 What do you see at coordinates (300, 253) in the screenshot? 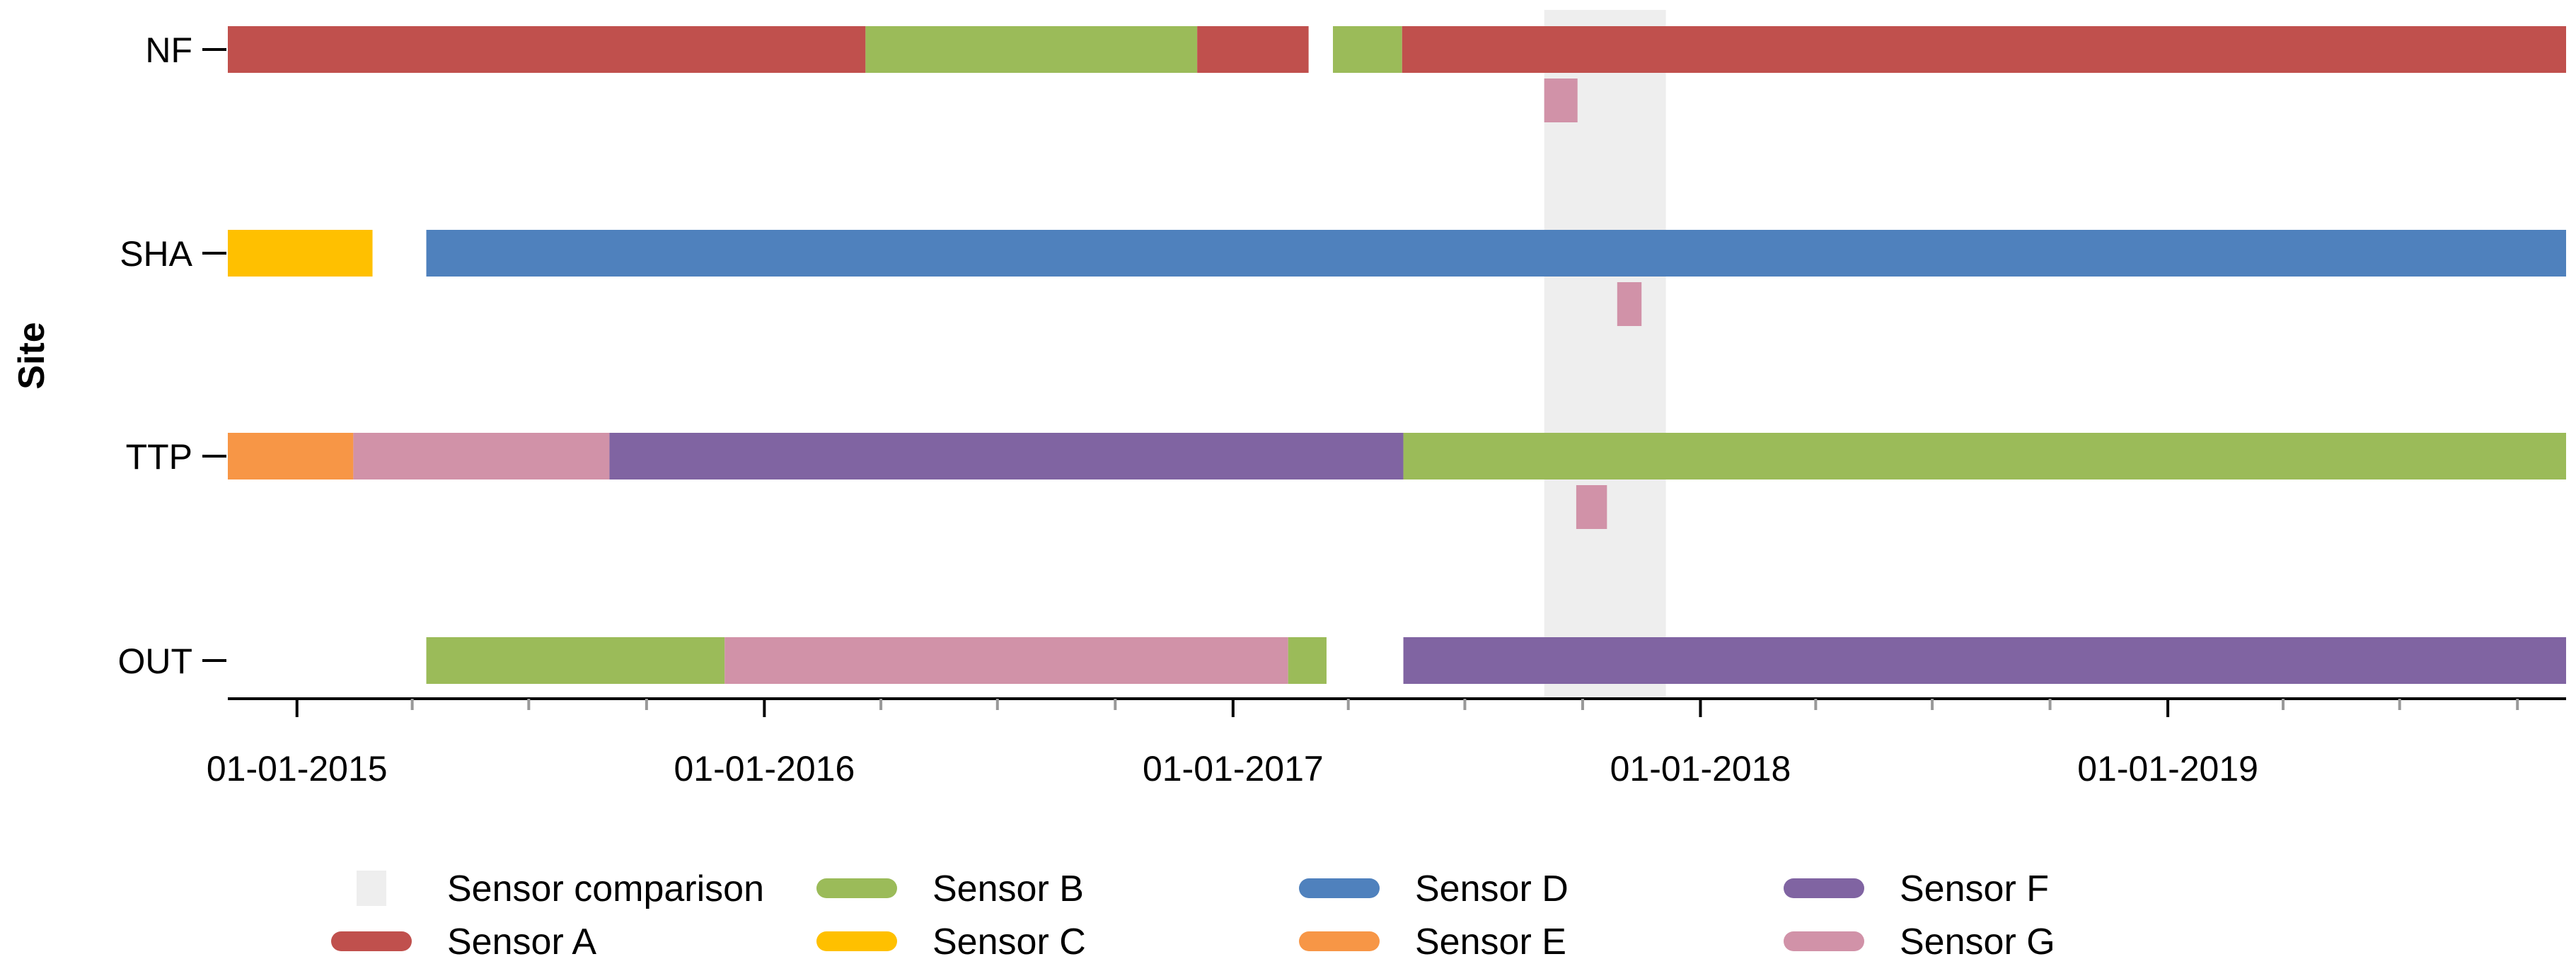
I see `bar-sha-sensor-c` at bounding box center [300, 253].